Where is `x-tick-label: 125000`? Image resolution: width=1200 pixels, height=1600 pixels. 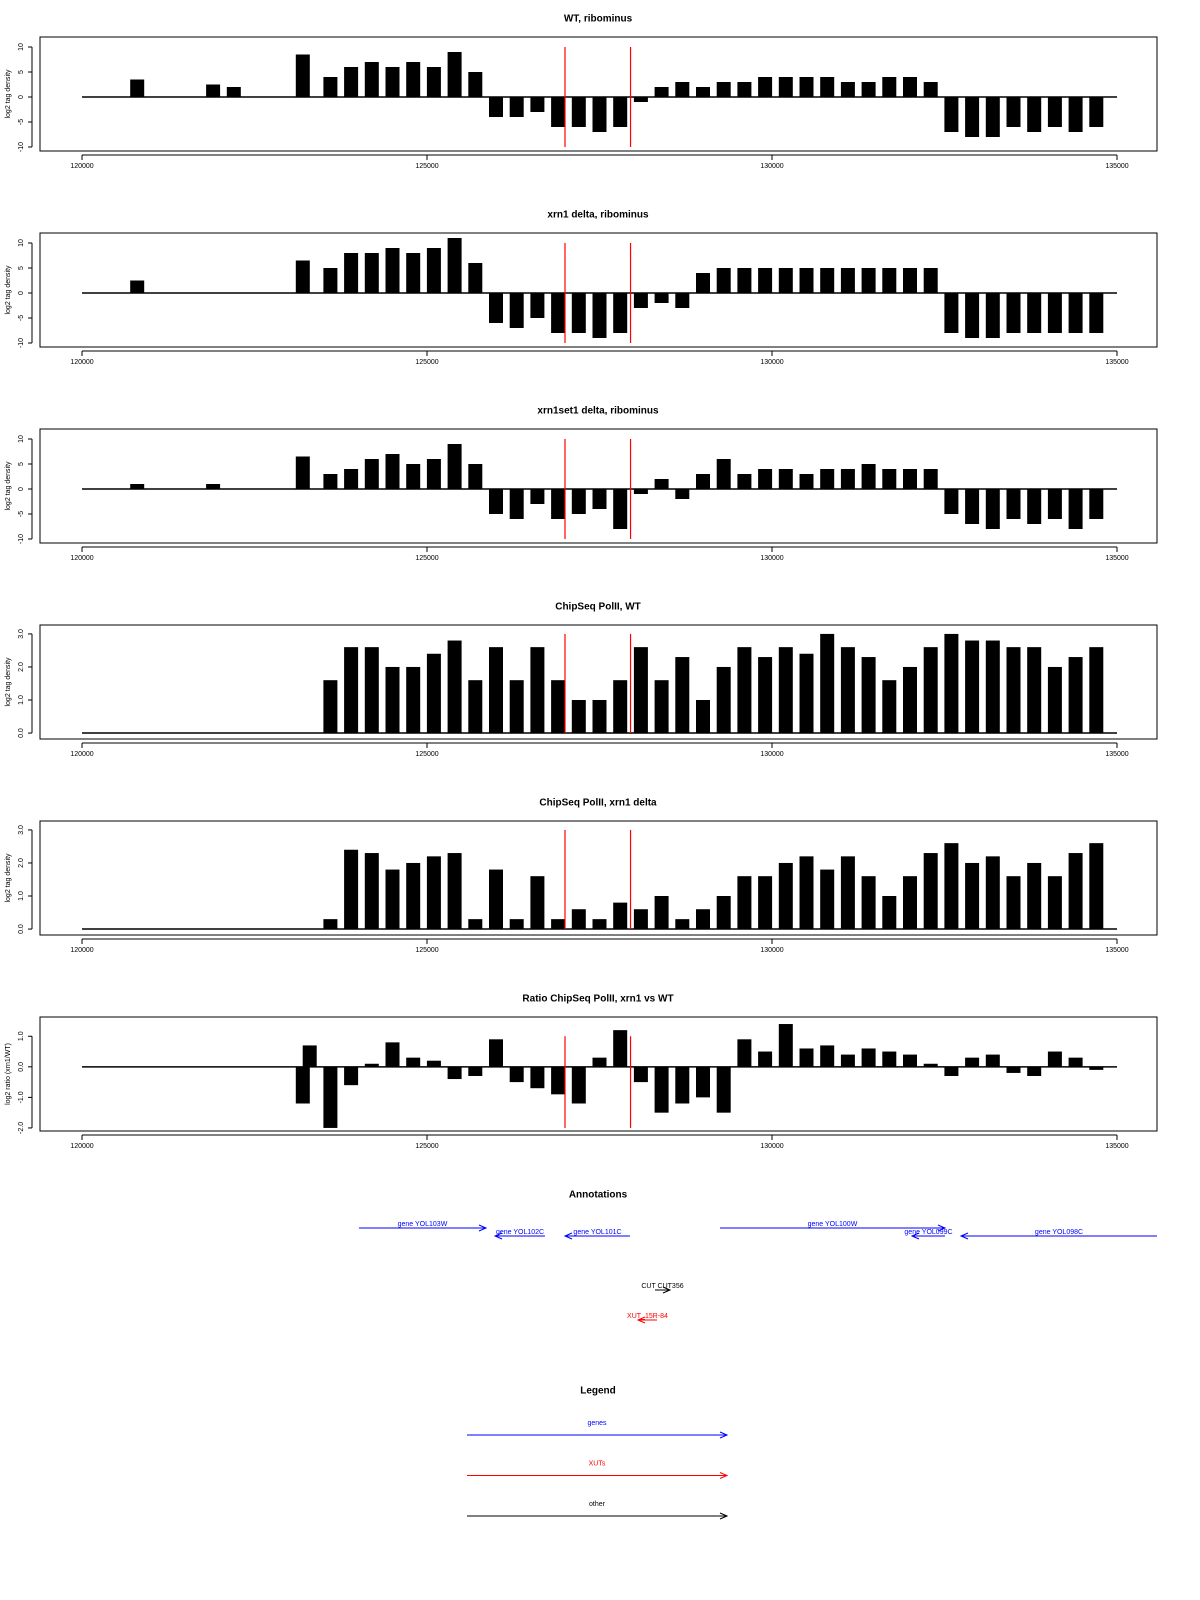
x-tick-label: 125000 is located at coordinates (426, 166).